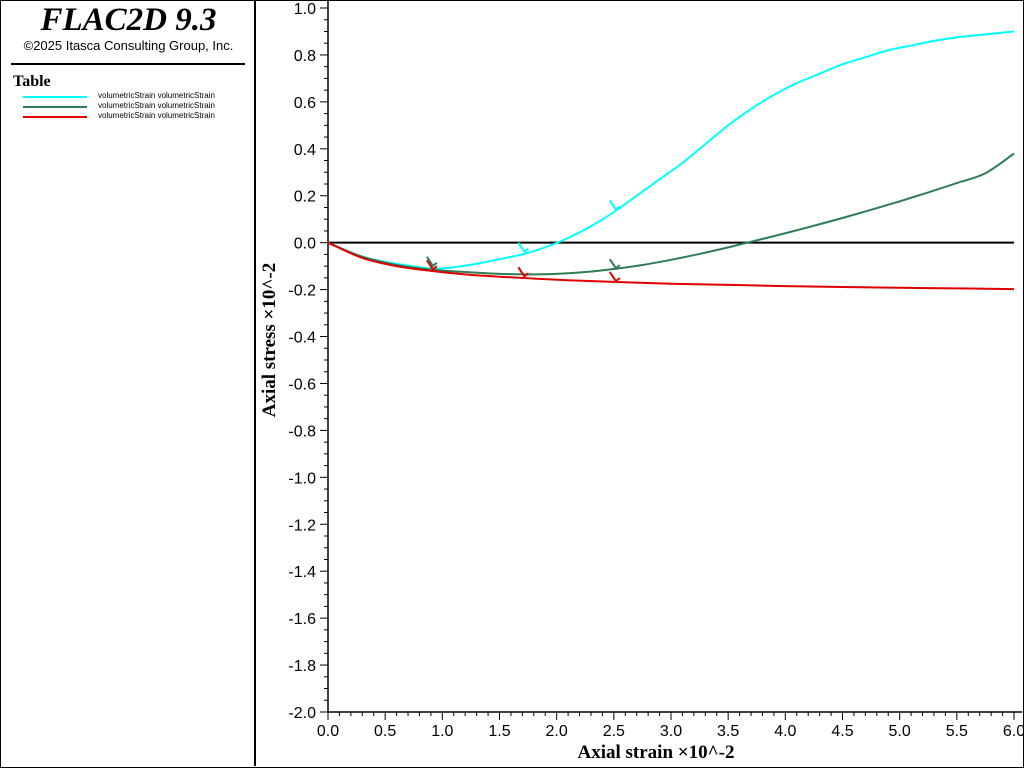 The height and width of the screenshot is (768, 1024). What do you see at coordinates (442, 731) in the screenshot?
I see `x-tick-label: 1.0` at bounding box center [442, 731].